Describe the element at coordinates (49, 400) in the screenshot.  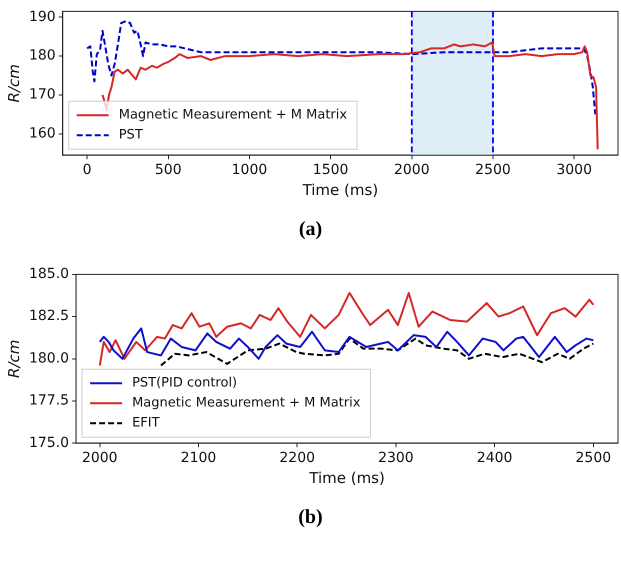
I see `y-tick-label: 177.5` at that location.